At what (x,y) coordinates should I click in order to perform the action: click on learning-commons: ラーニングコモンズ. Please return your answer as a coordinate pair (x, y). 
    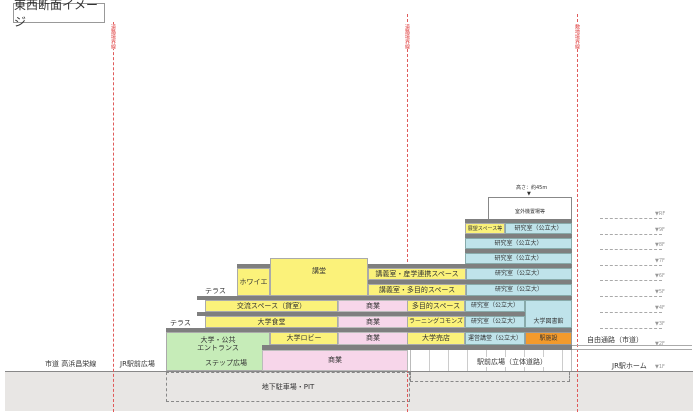
    Looking at the image, I should click on (436, 322).